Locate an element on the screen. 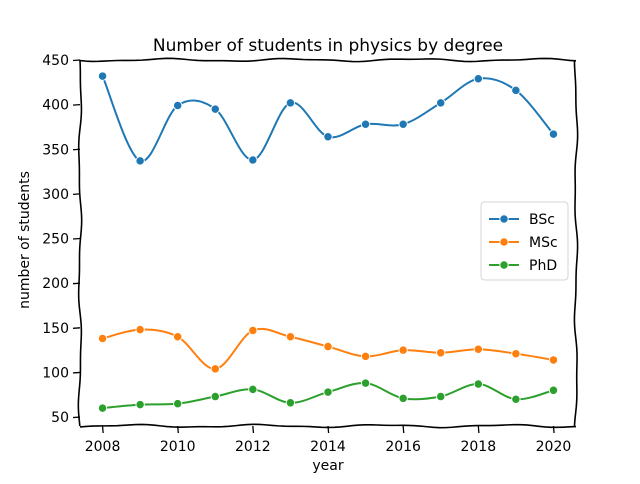 This screenshot has height=484, width=640. series-msc is located at coordinates (328, 349).